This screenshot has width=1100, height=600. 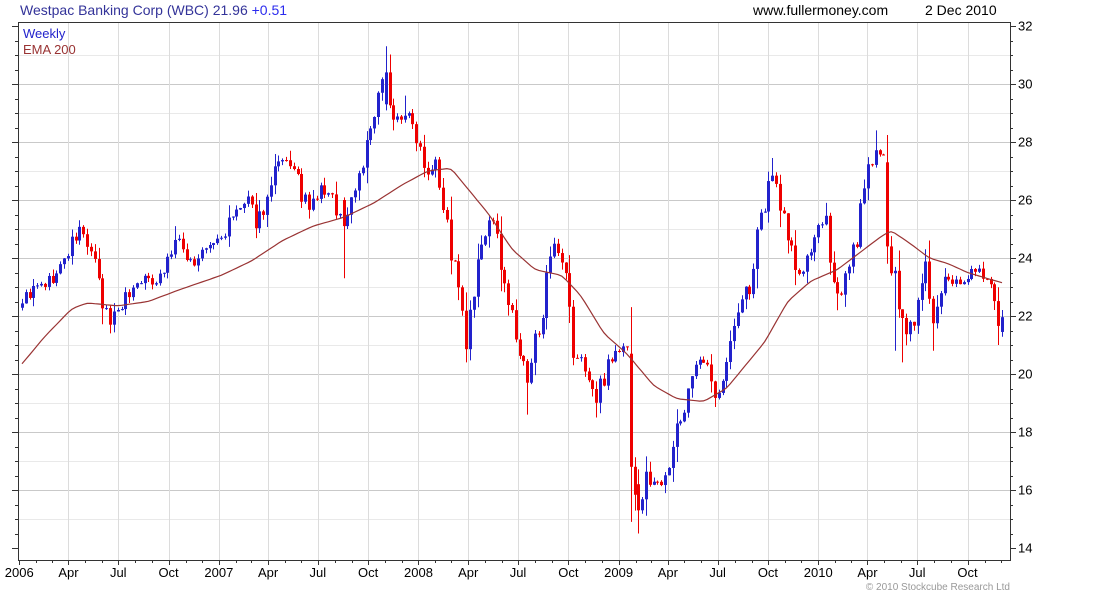 I want to click on site-link: www.fullermoney.com, so click(x=821, y=10).